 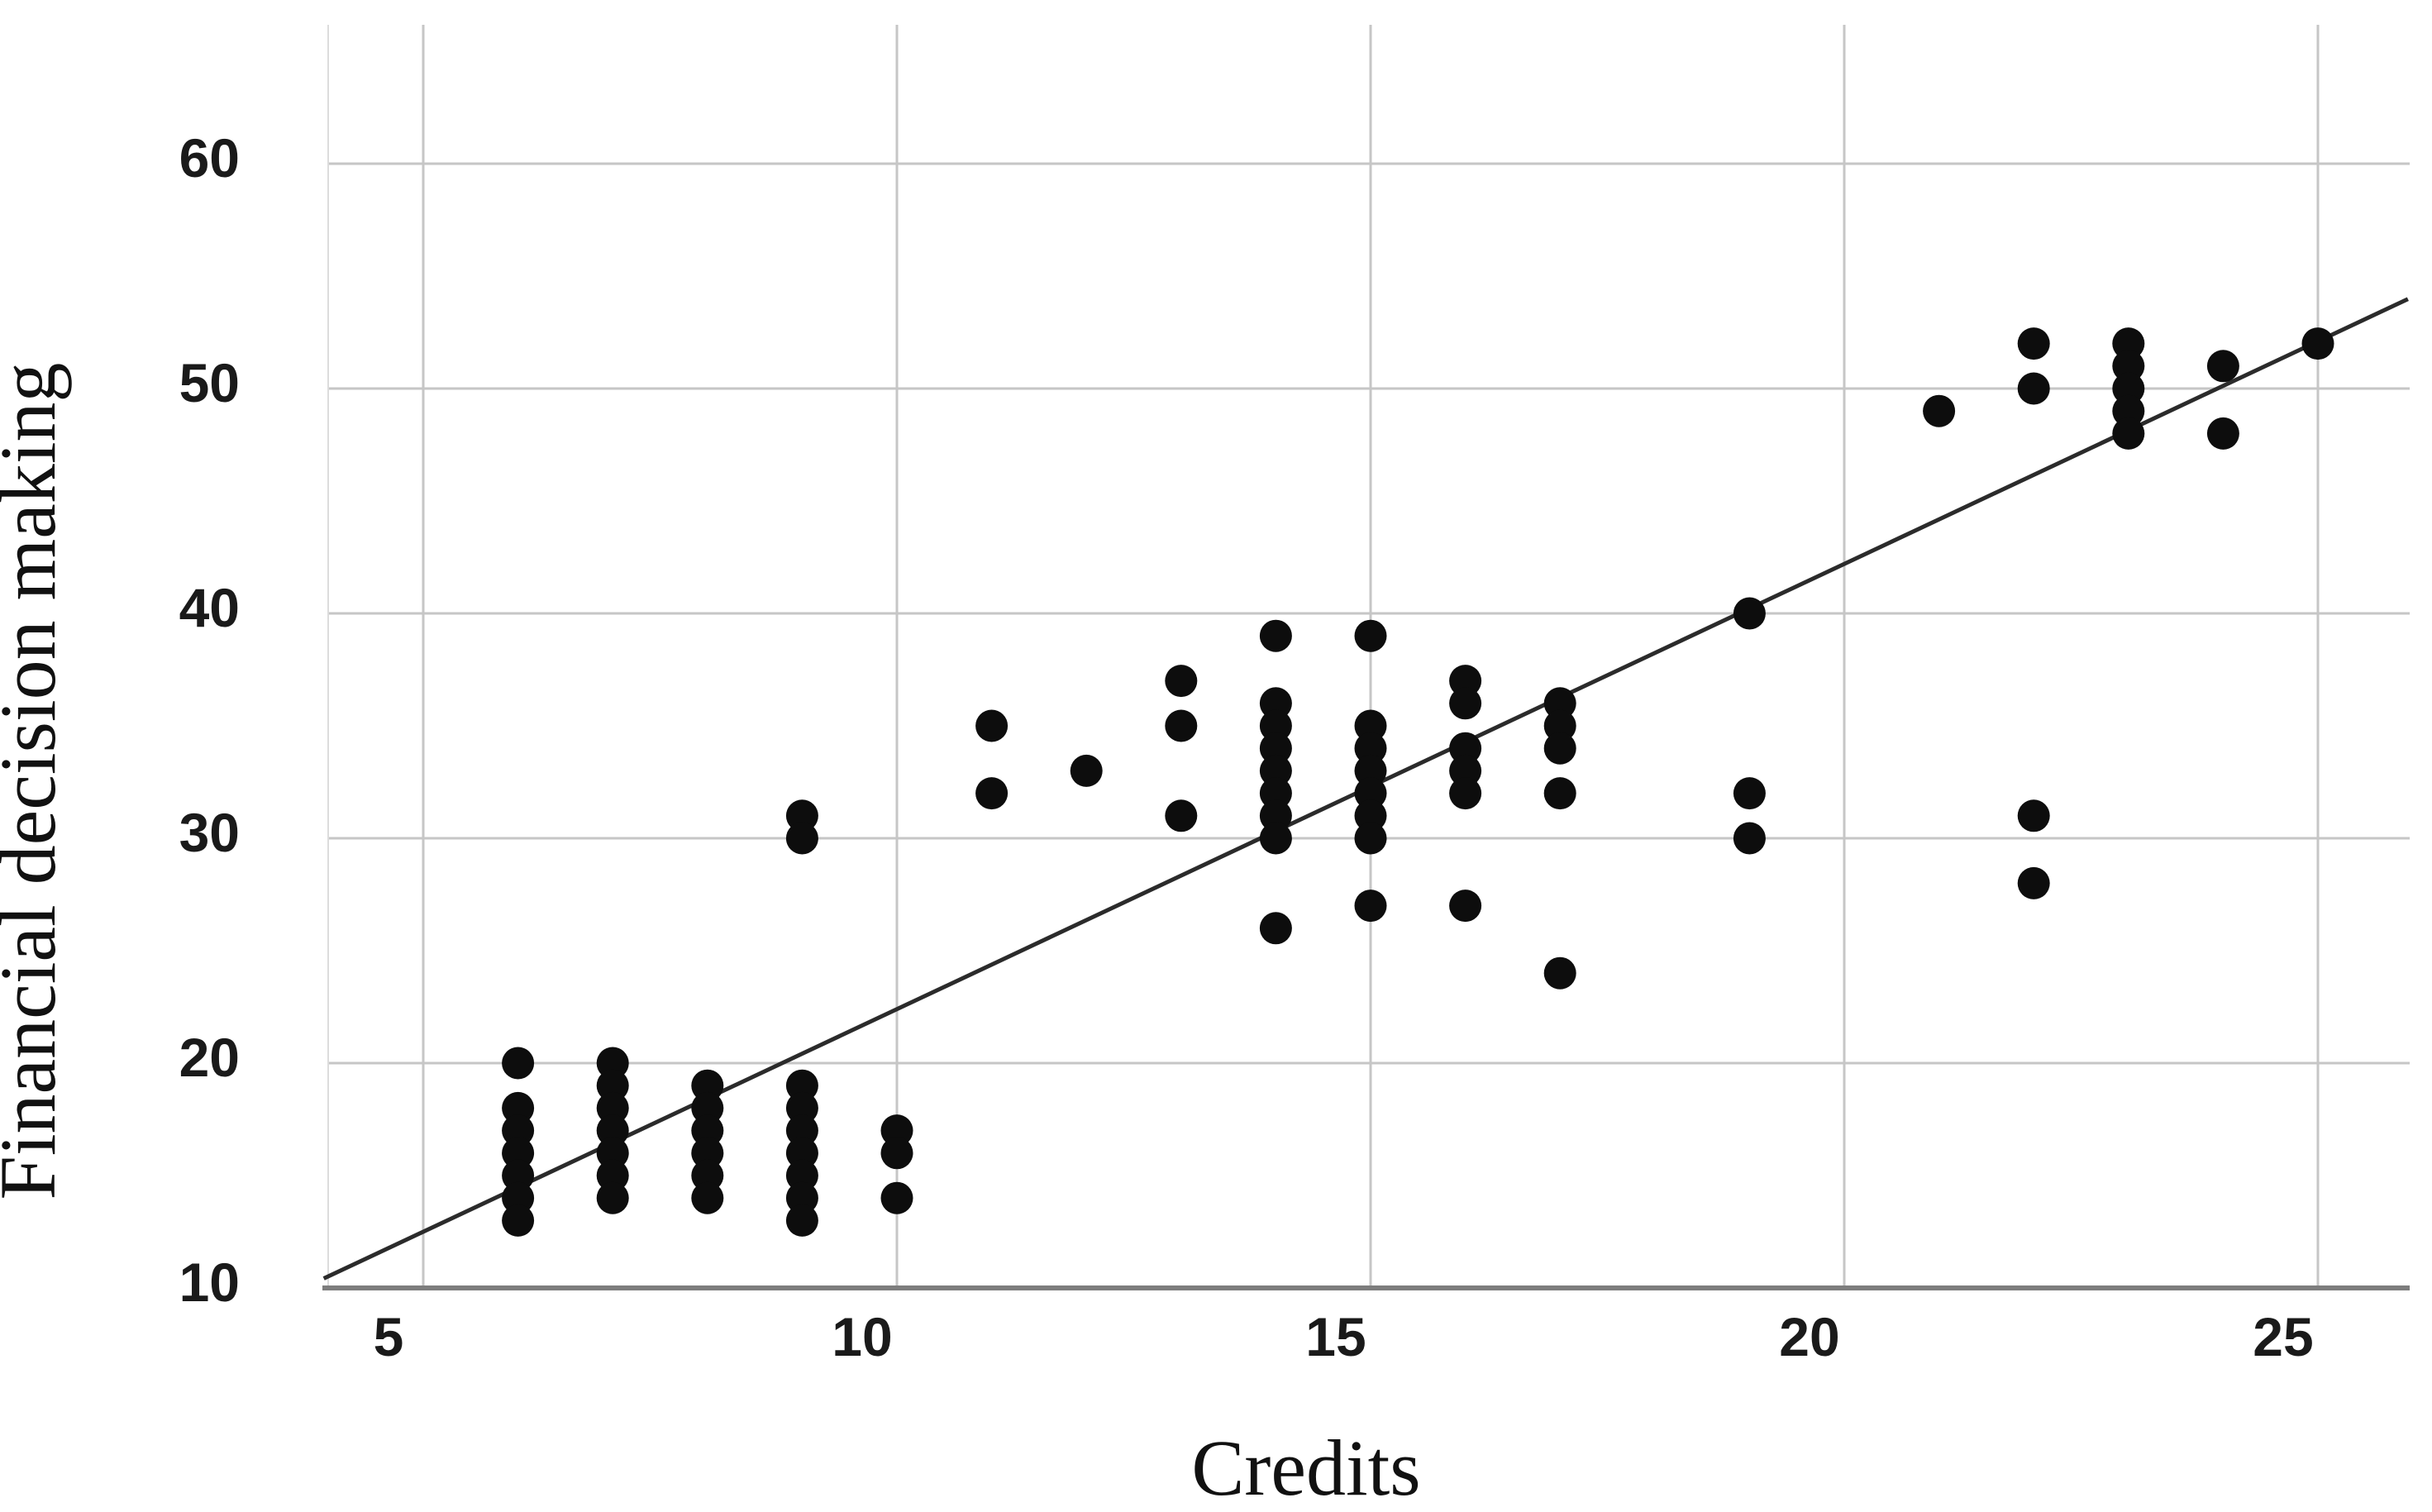 What do you see at coordinates (1809, 1336) in the screenshot?
I see `x-tick-label: 20` at bounding box center [1809, 1336].